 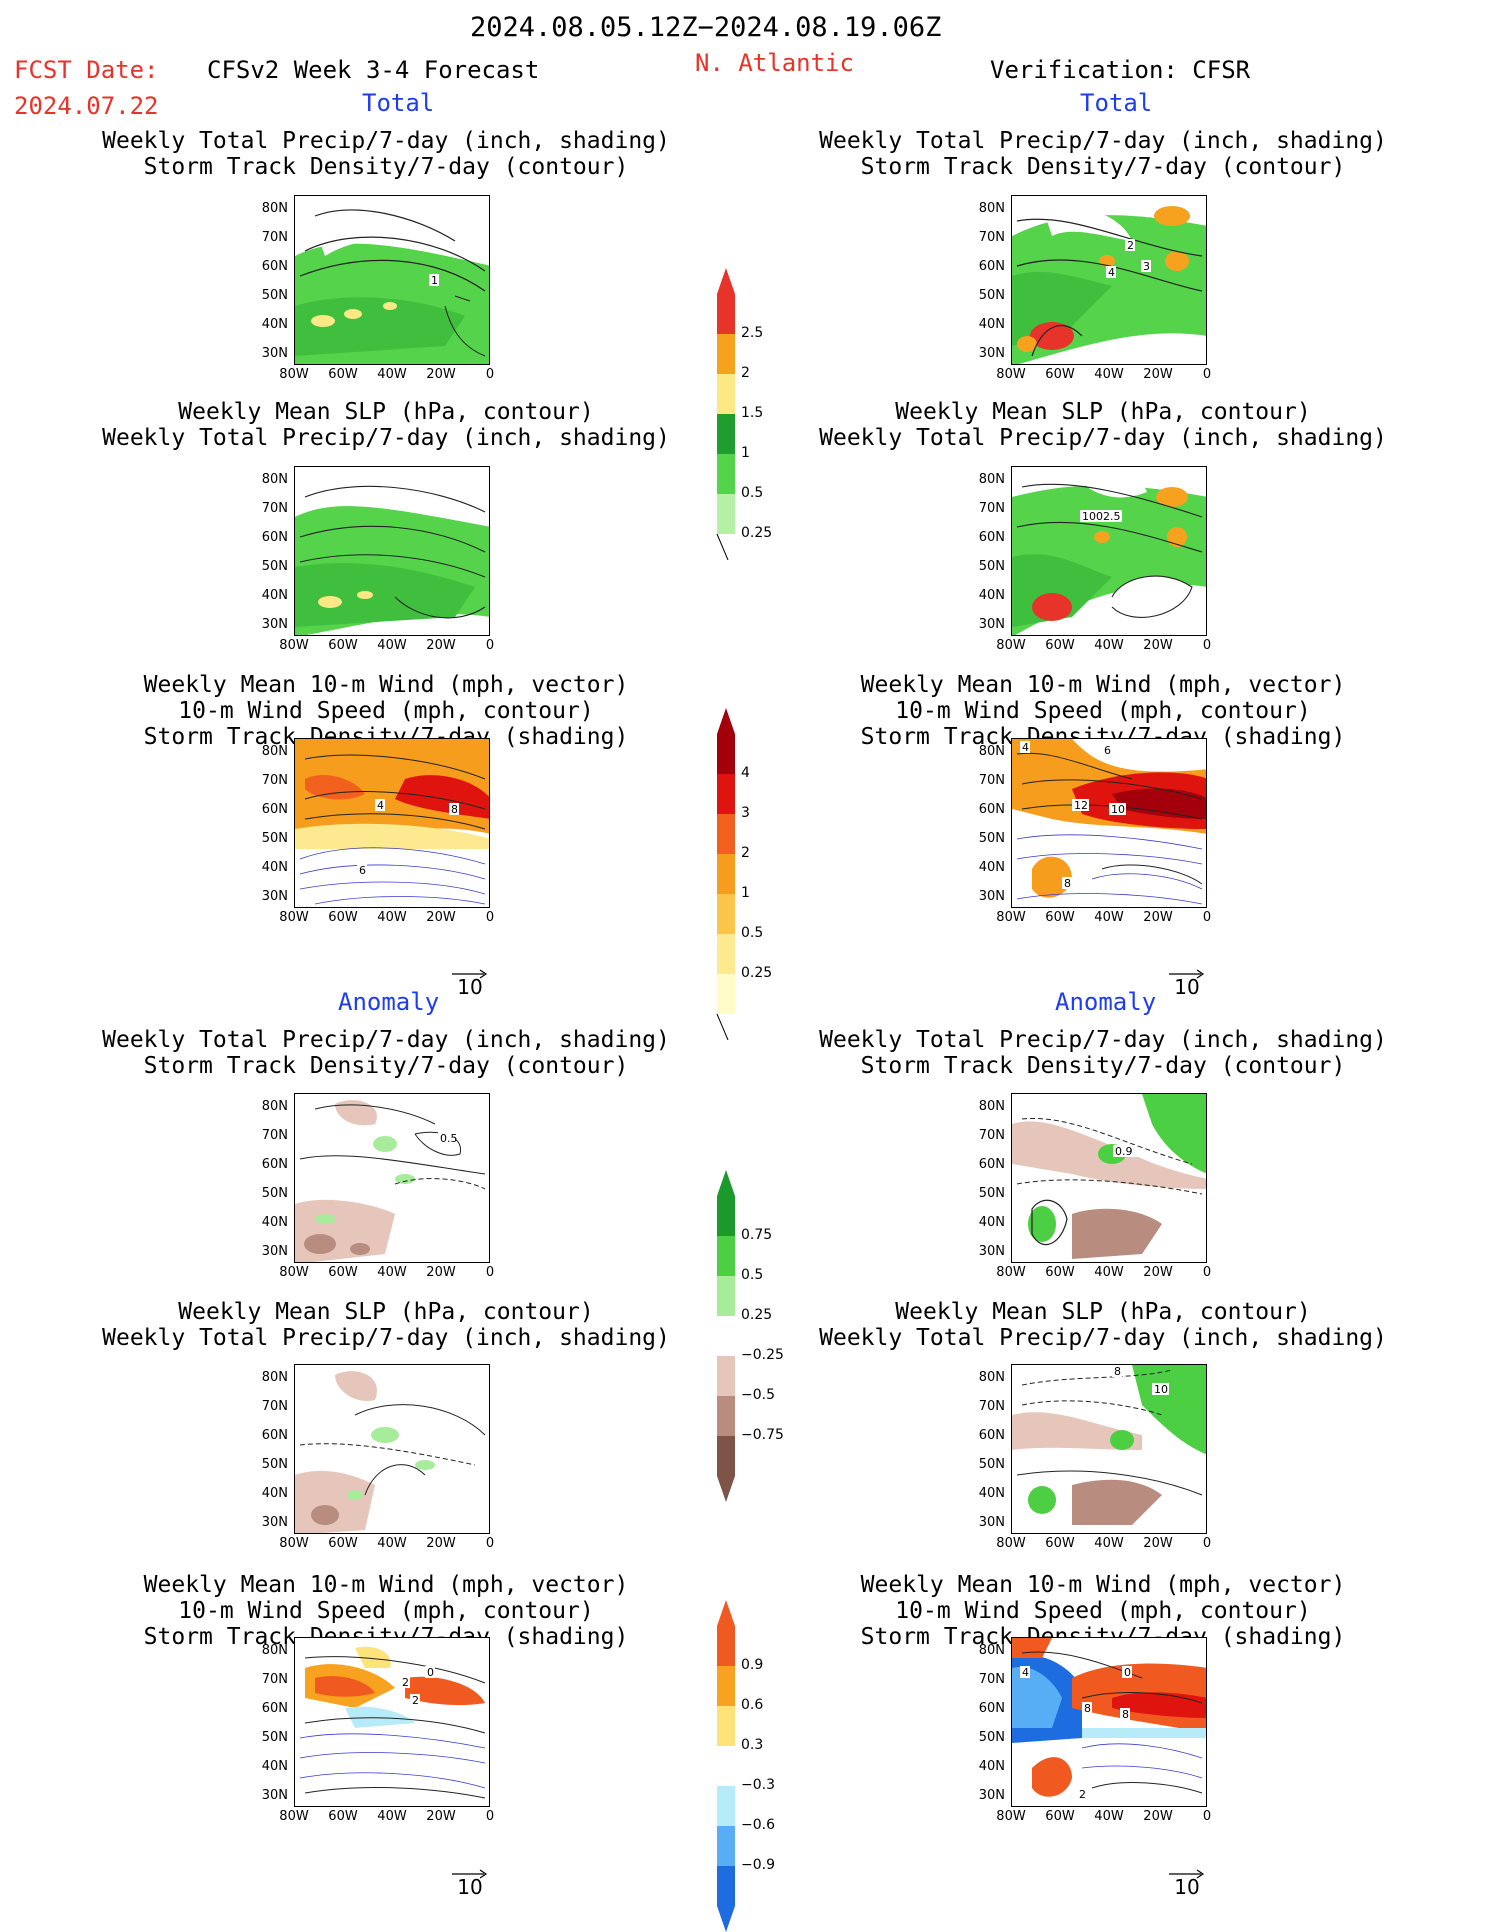 I want to click on colorbar-storm-track-anomaly, so click(x=726, y=1766).